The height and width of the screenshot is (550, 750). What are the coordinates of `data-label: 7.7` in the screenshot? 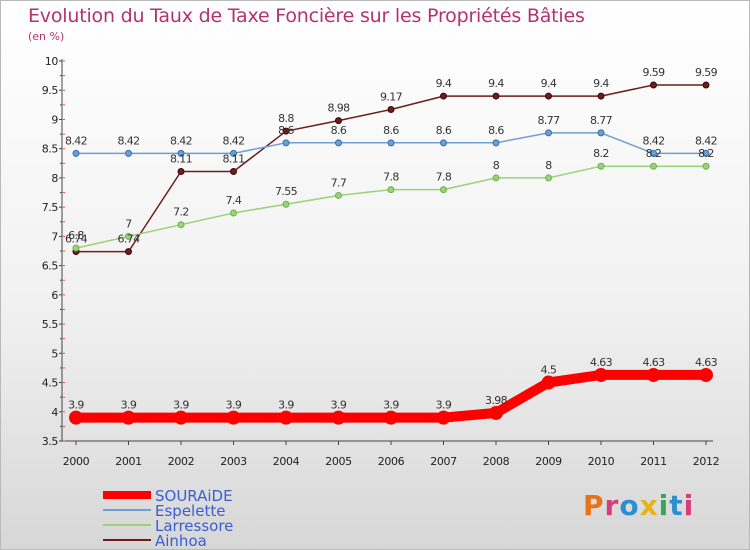 It's located at (339, 182).